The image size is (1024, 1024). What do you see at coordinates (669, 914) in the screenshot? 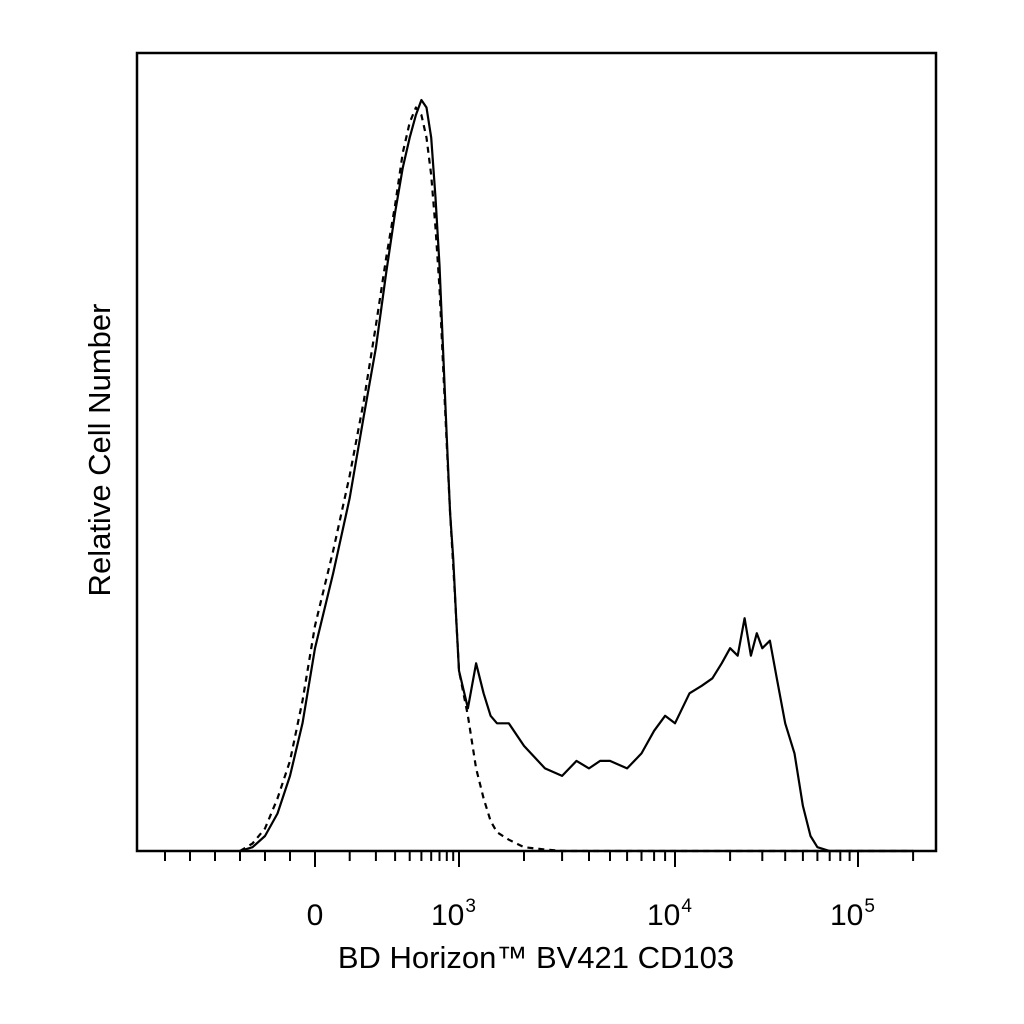
I see `x-tick-label: 10⁴` at bounding box center [669, 914].